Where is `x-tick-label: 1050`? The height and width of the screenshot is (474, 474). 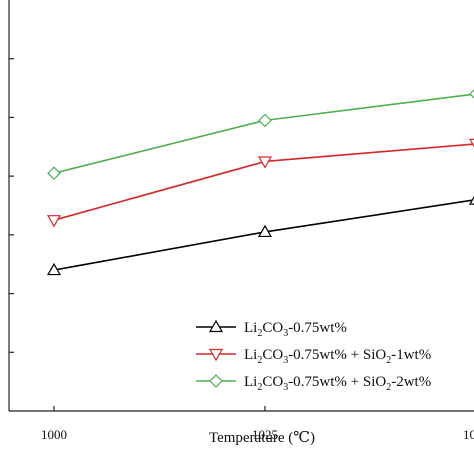
x-tick-label: 1050 is located at coordinates (468, 434).